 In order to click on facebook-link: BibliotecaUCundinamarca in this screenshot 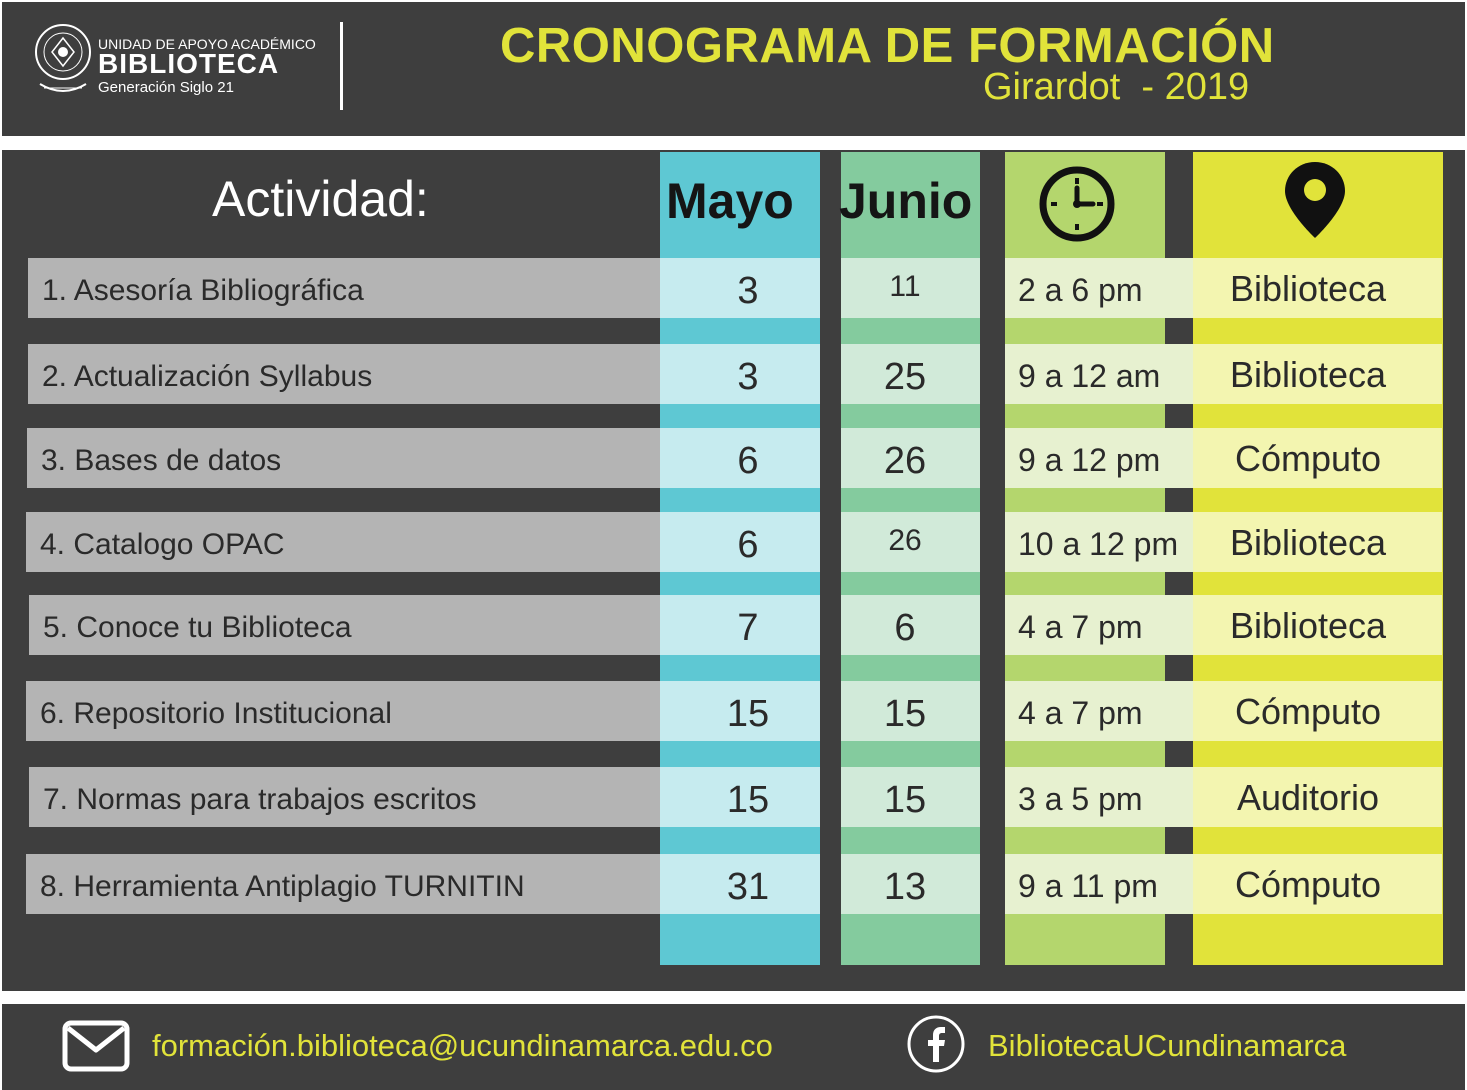, I will do `click(1167, 1045)`.